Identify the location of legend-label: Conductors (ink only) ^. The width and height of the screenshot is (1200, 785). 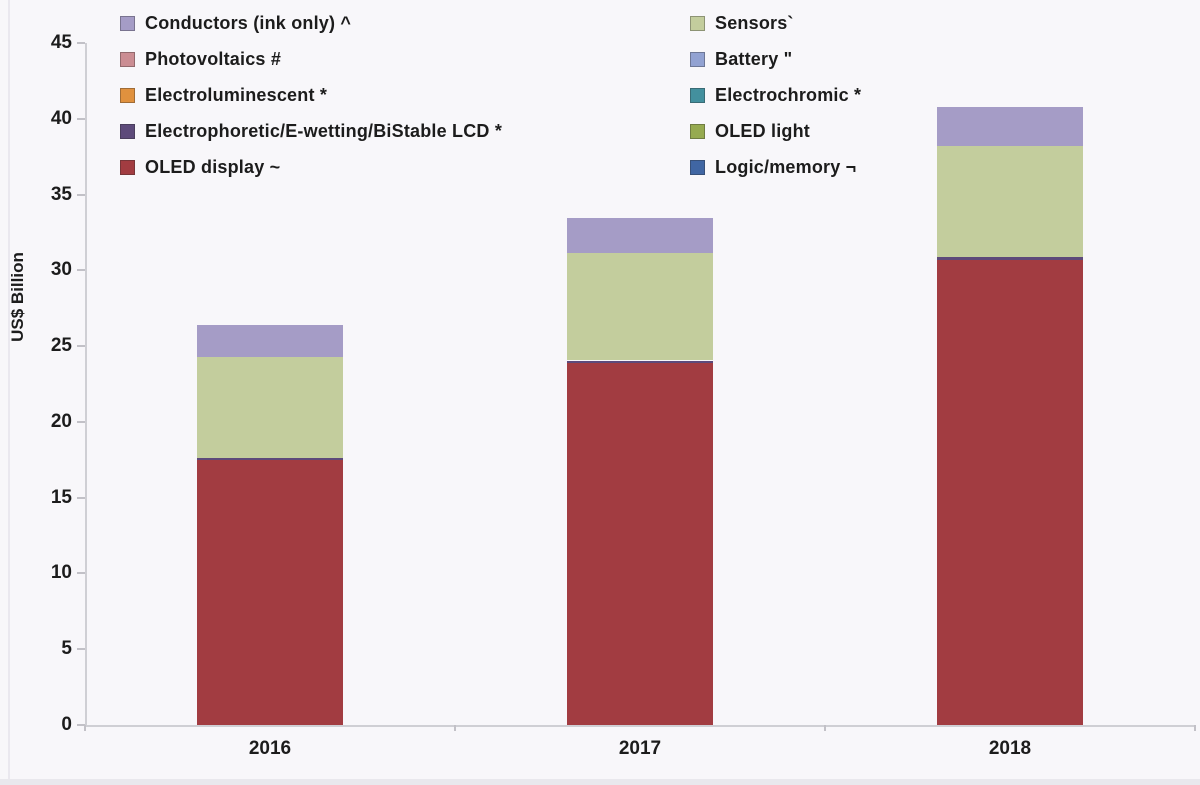
(248, 22).